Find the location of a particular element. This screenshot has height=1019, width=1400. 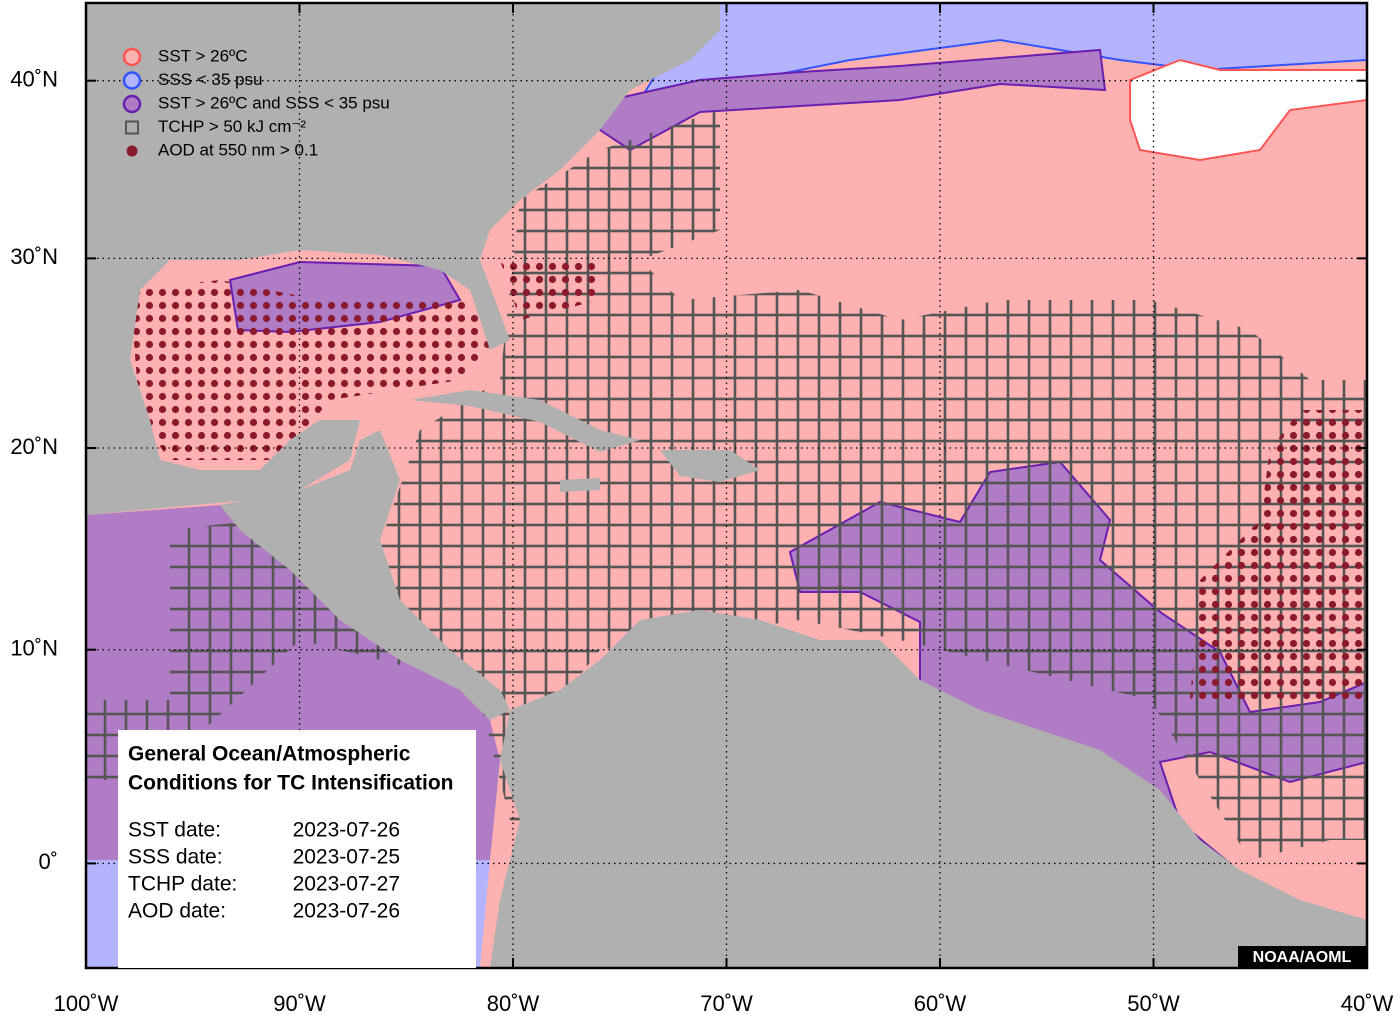

info-title: Conditions for TC Intensification is located at coordinates (290, 783).